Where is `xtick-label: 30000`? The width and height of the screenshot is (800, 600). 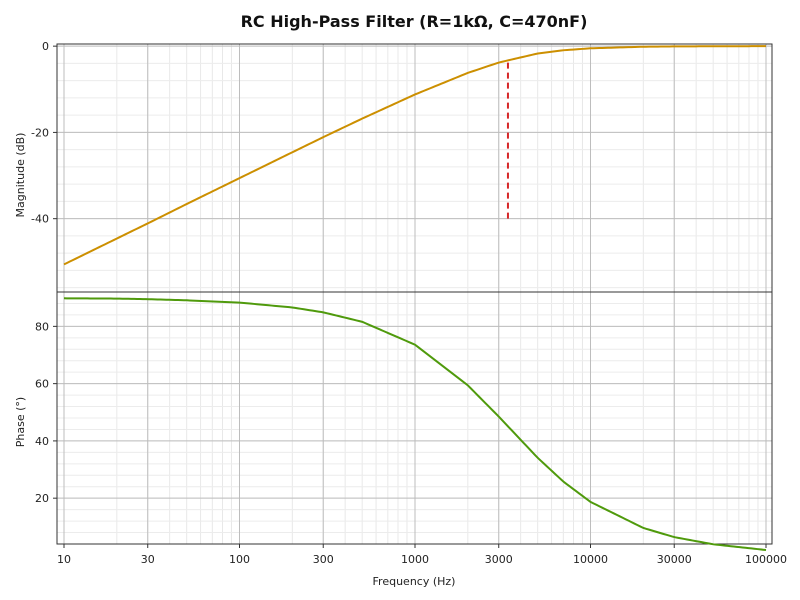 xtick-label: 30000 is located at coordinates (674, 559).